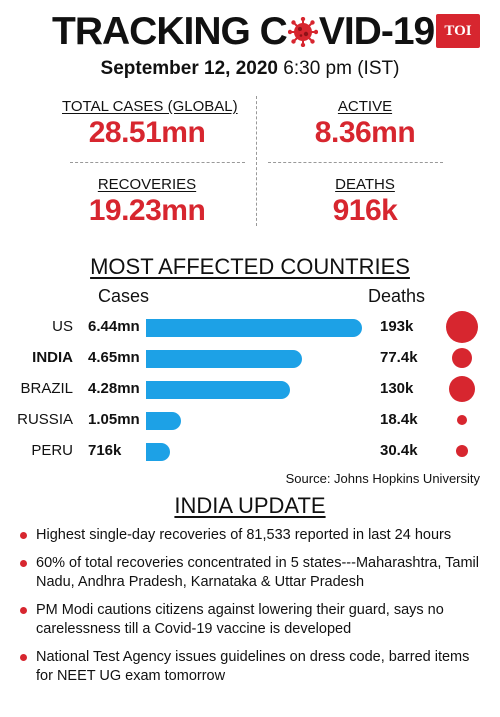 The image size is (500, 717). I want to click on recoveries-value: 19.23mn, so click(147, 210).